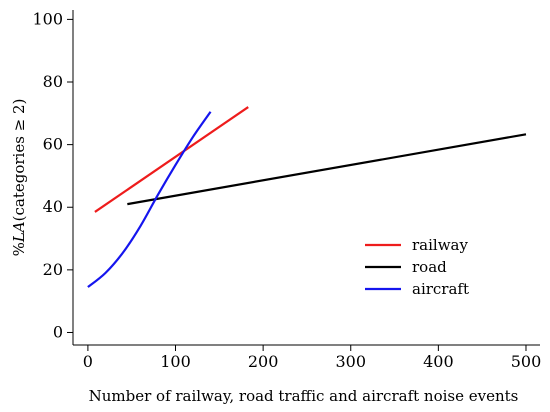 The image size is (550, 412). Describe the element at coordinates (53, 206) in the screenshot. I see `y-tick-label: 40` at that location.